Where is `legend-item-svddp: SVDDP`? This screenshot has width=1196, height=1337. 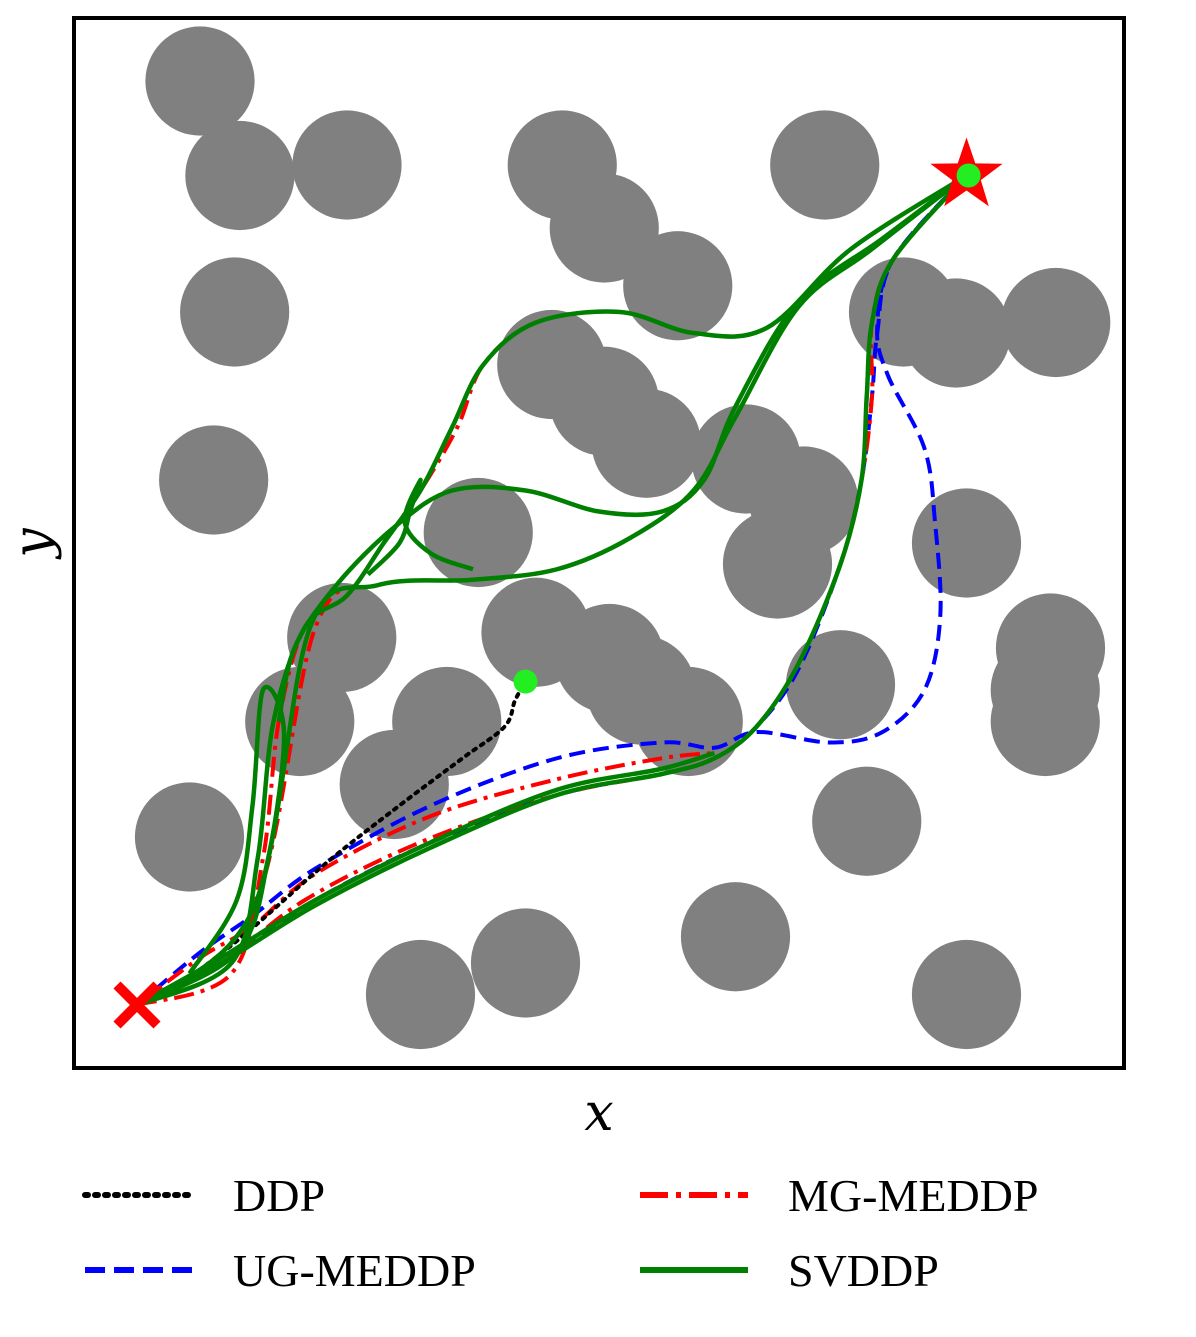
legend-item-svddp: SVDDP is located at coordinates (789, 1270).